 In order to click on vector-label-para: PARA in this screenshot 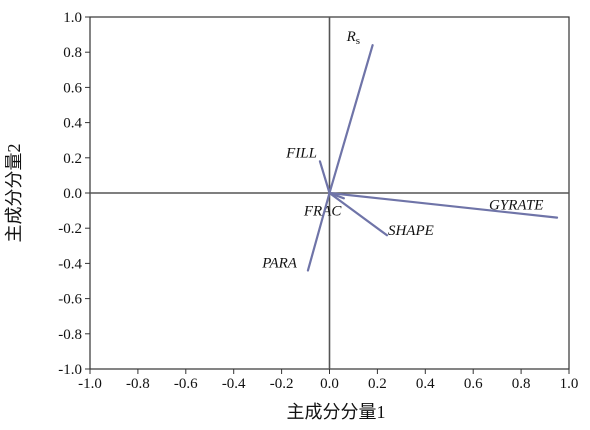, I will do `click(279, 263)`.